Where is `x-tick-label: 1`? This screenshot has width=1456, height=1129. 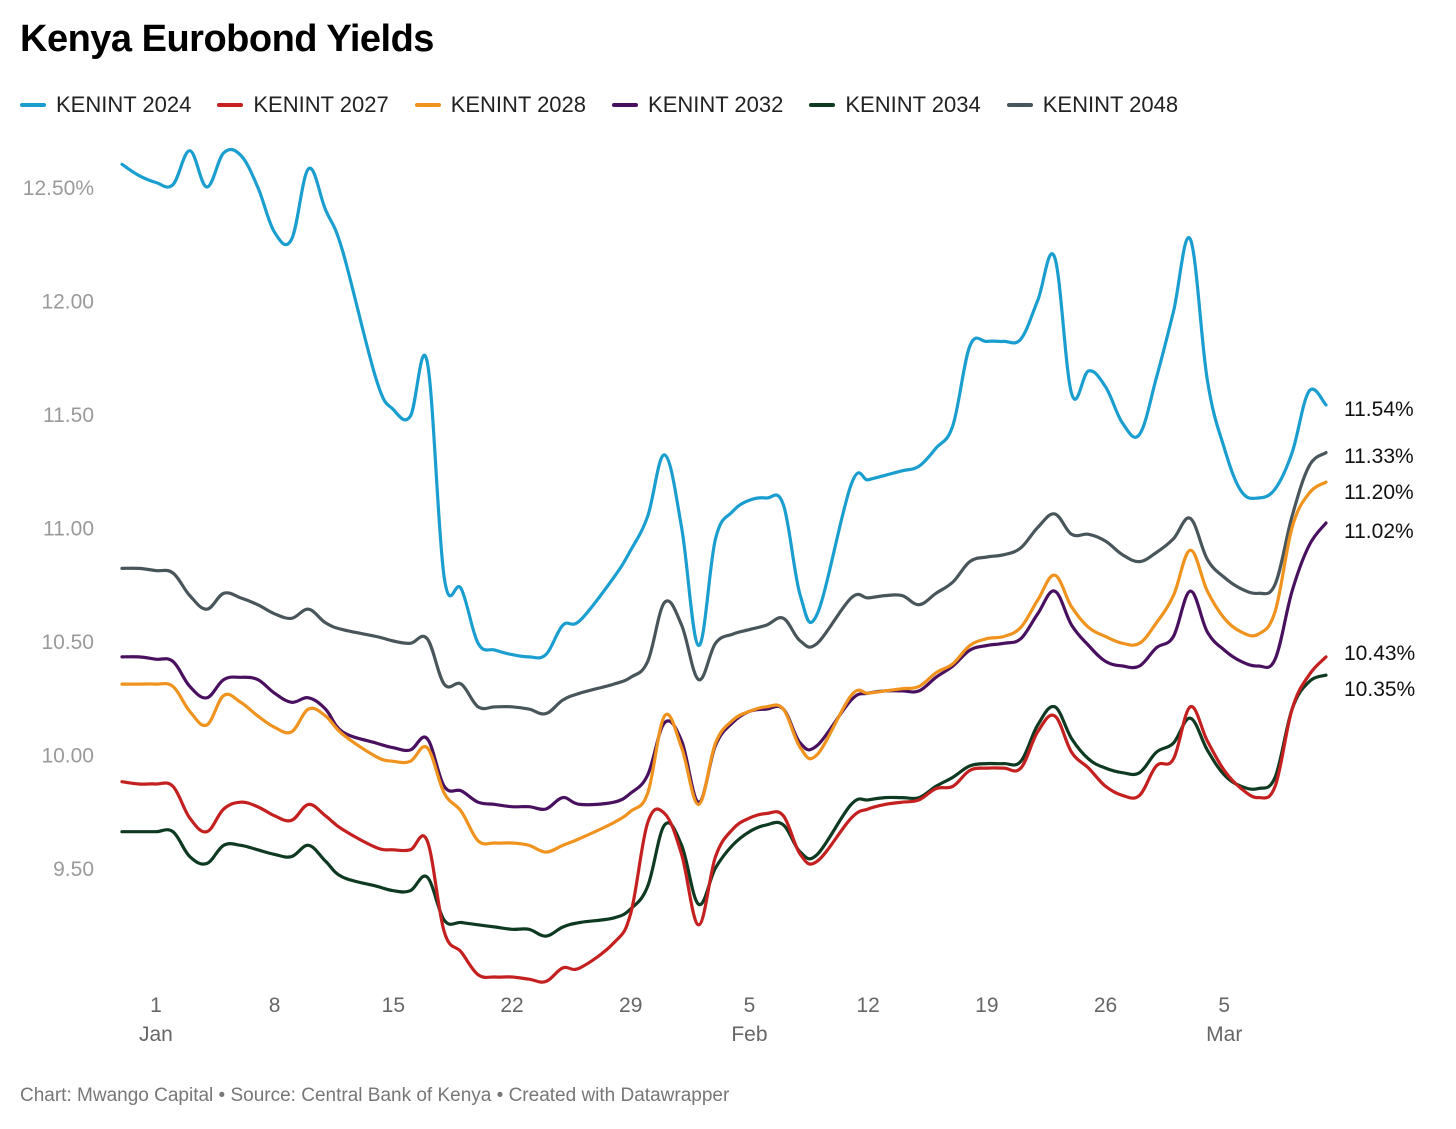
x-tick-label: 1 is located at coordinates (156, 1005).